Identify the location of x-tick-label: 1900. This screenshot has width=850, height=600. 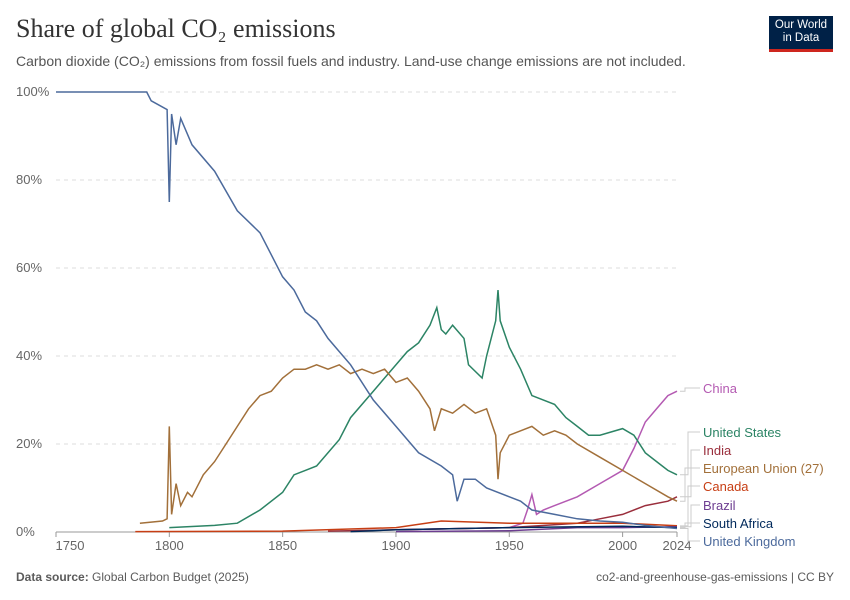
(396, 545).